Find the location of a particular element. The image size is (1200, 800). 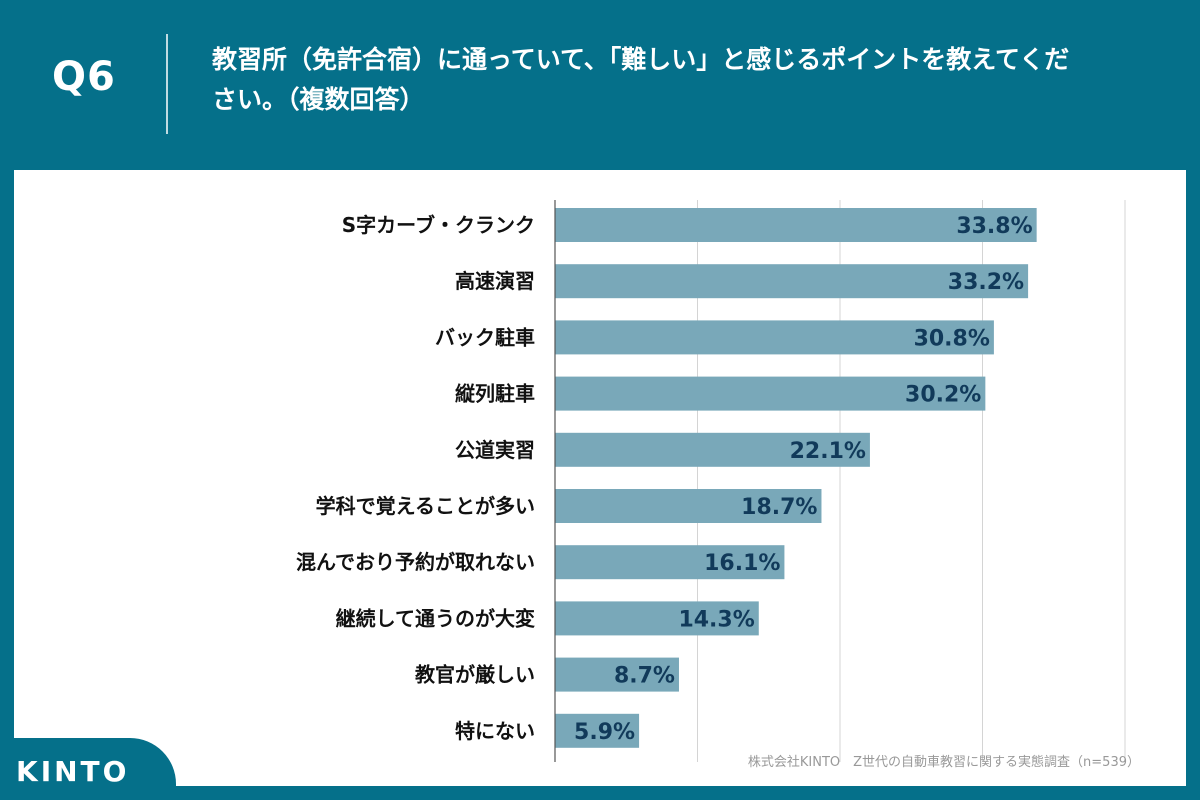

value-label: 33.8% is located at coordinates (994, 226).